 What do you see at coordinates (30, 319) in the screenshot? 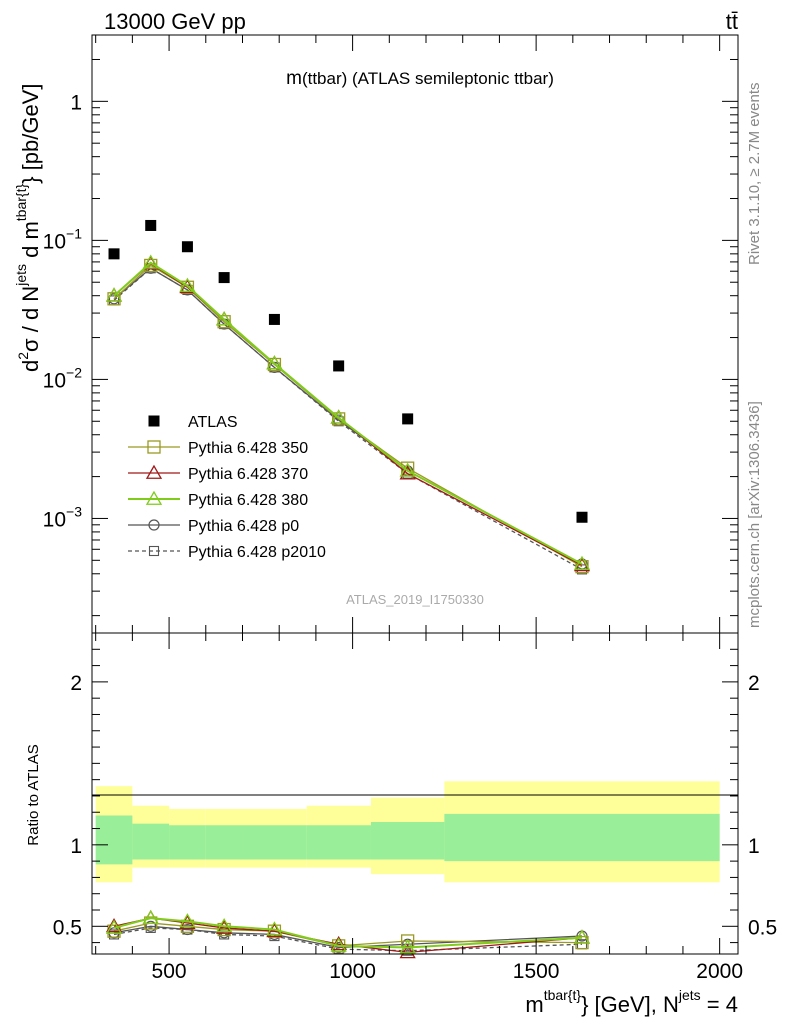
I see `ylabel-part2: σ / d N` at bounding box center [30, 319].